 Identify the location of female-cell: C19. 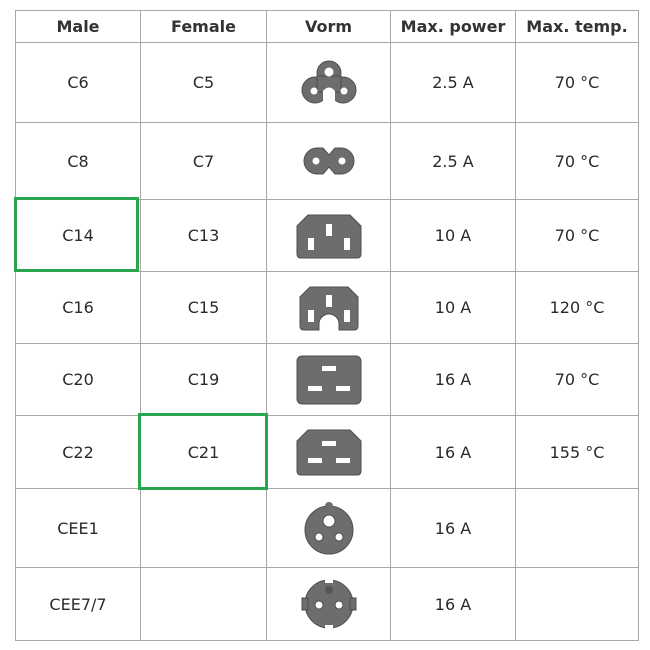
(203, 379).